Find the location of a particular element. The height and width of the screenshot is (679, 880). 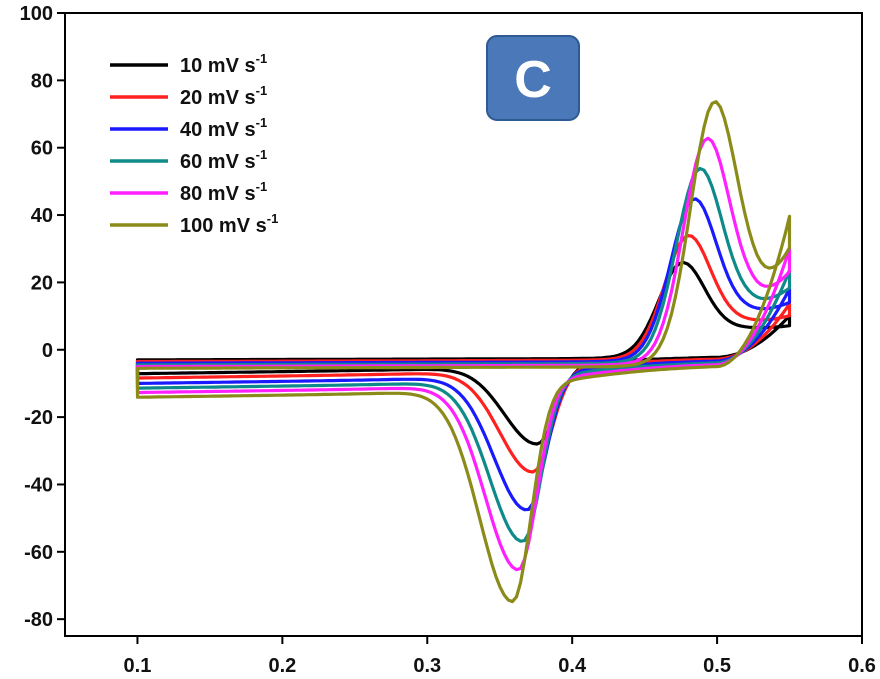

legend-label: 100 mV s-1 is located at coordinates (229, 224).